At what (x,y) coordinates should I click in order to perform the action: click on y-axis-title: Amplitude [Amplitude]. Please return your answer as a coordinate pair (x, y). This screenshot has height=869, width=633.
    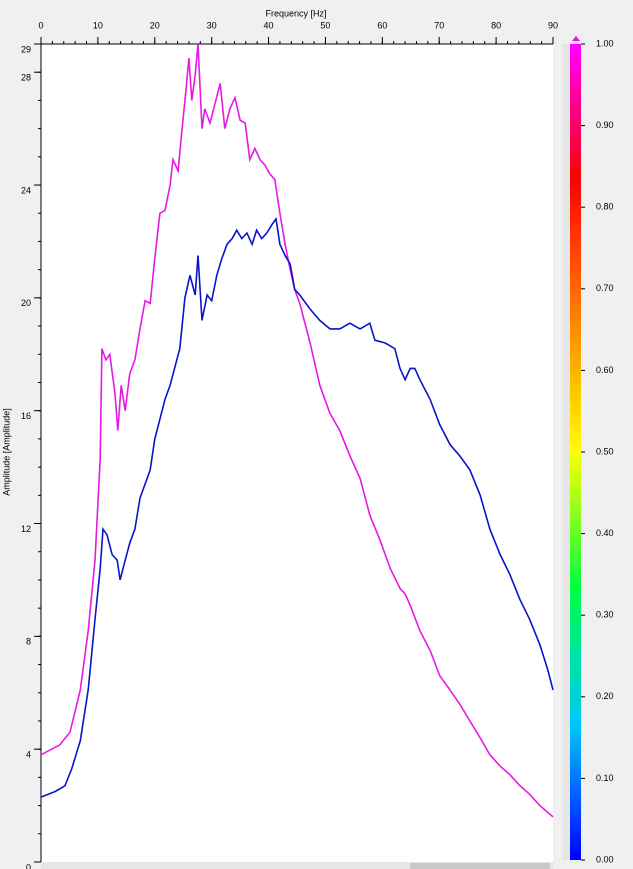
    Looking at the image, I should click on (6, 452).